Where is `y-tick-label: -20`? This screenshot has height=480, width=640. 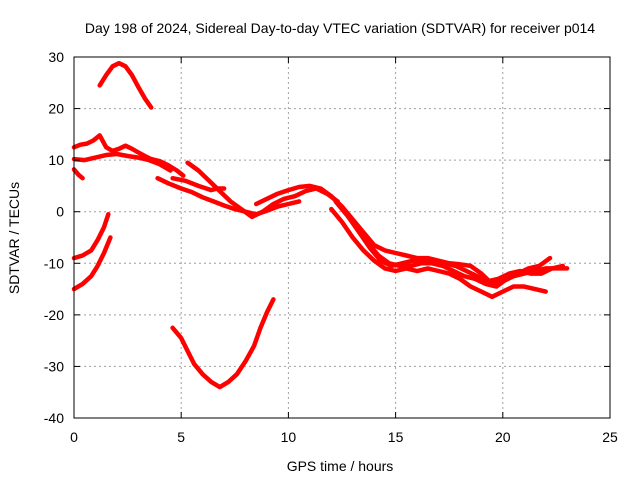
y-tick-label: -20 is located at coordinates (54, 315).